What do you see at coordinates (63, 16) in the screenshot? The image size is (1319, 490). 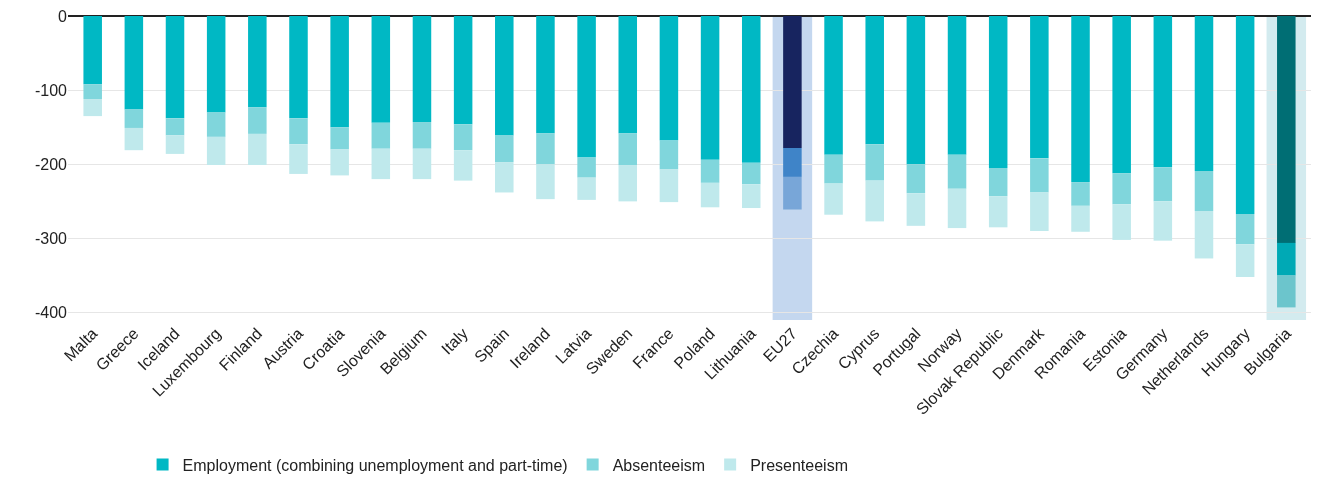 I see `y-tick-label: 0` at bounding box center [63, 16].